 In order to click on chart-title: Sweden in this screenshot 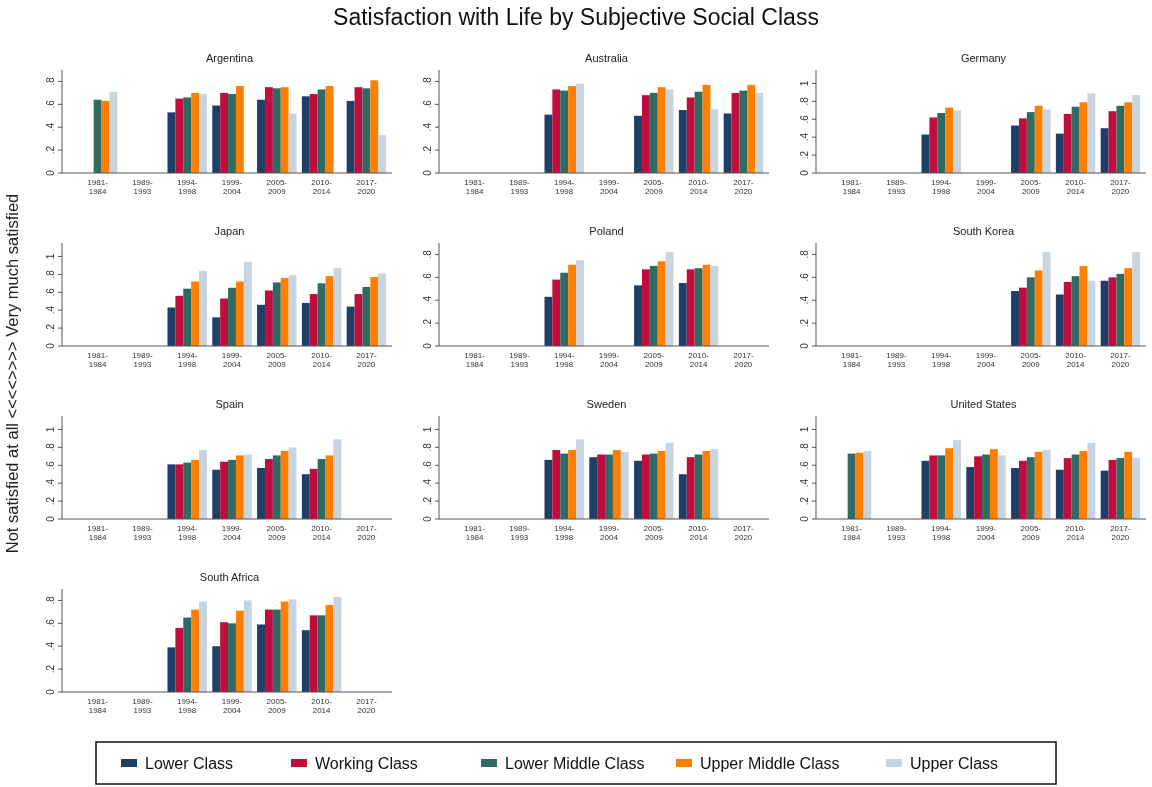, I will do `click(606, 404)`.